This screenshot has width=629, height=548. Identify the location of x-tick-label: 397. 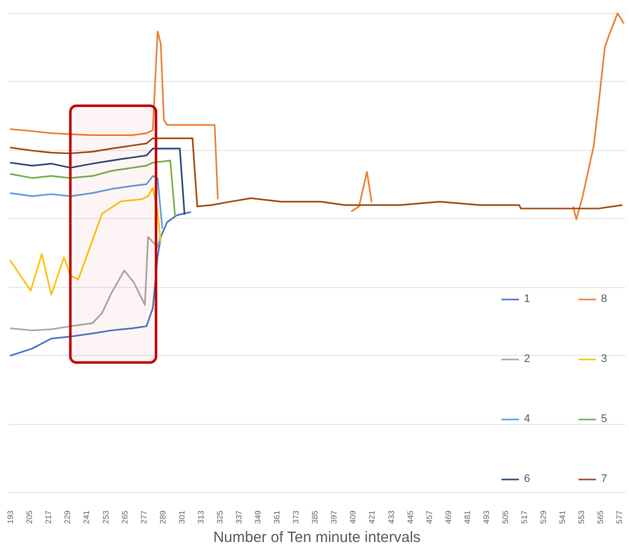
(334, 517).